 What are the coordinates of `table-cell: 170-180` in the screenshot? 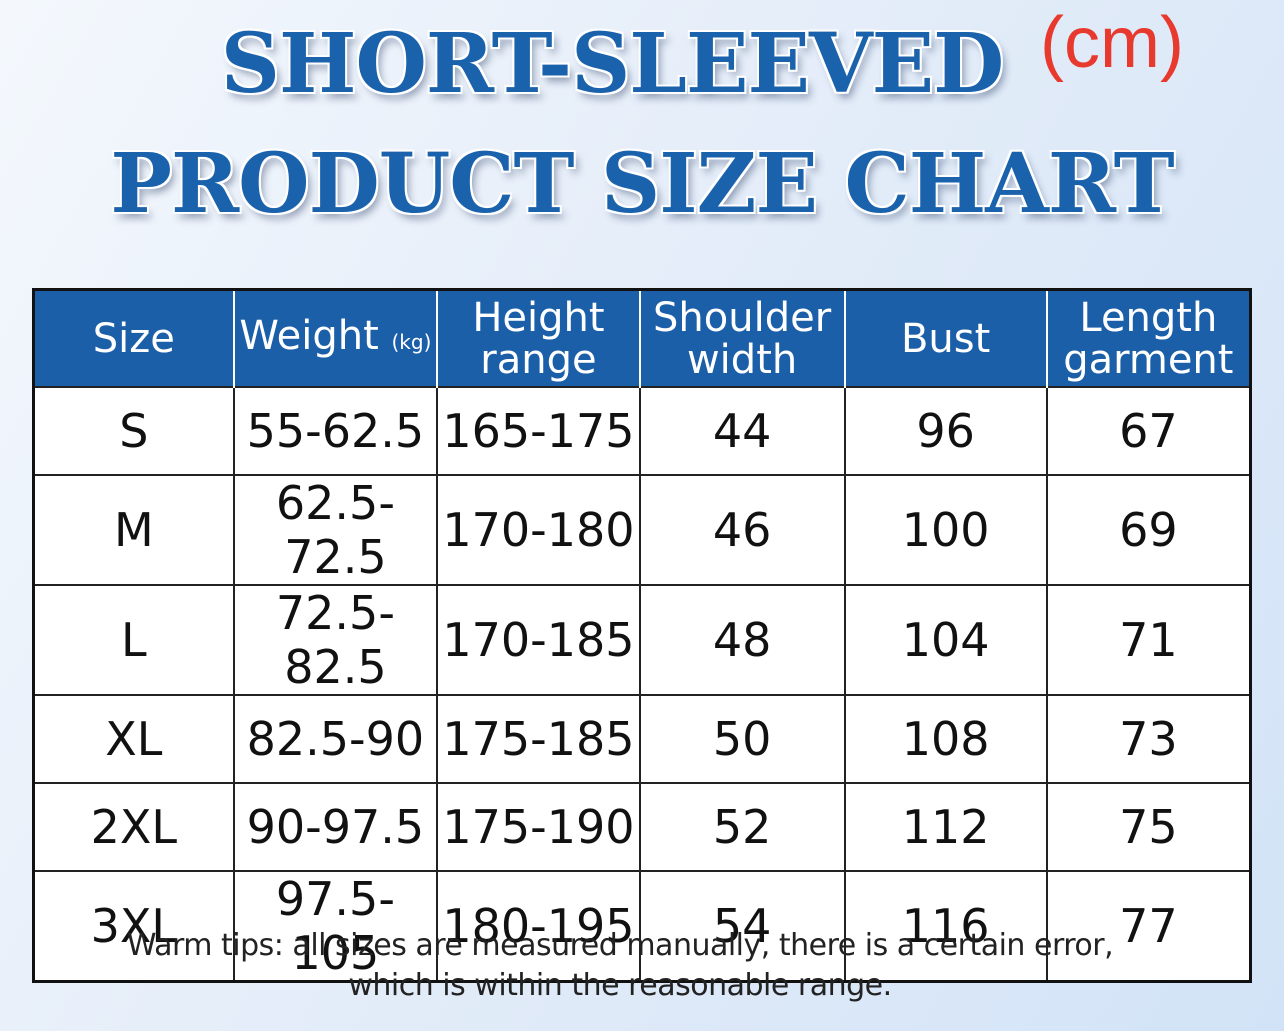 It's located at (538, 530).